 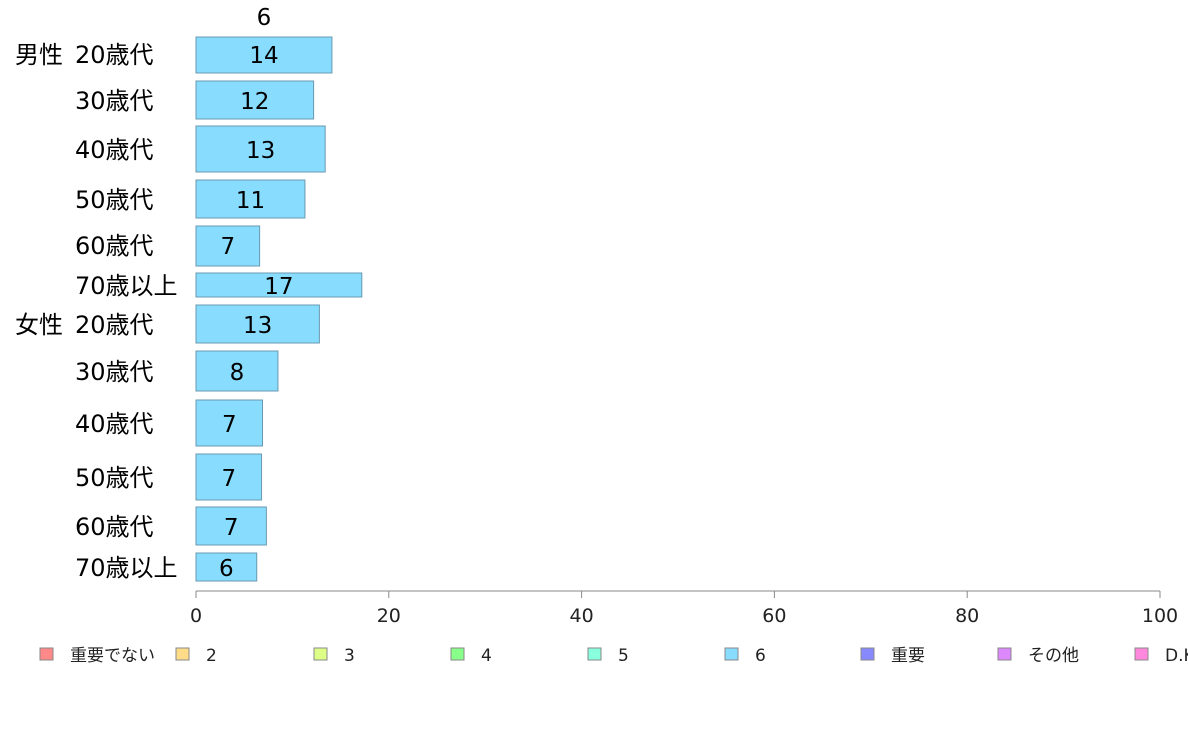 I want to click on x-tick-label: 60, so click(x=774, y=616).